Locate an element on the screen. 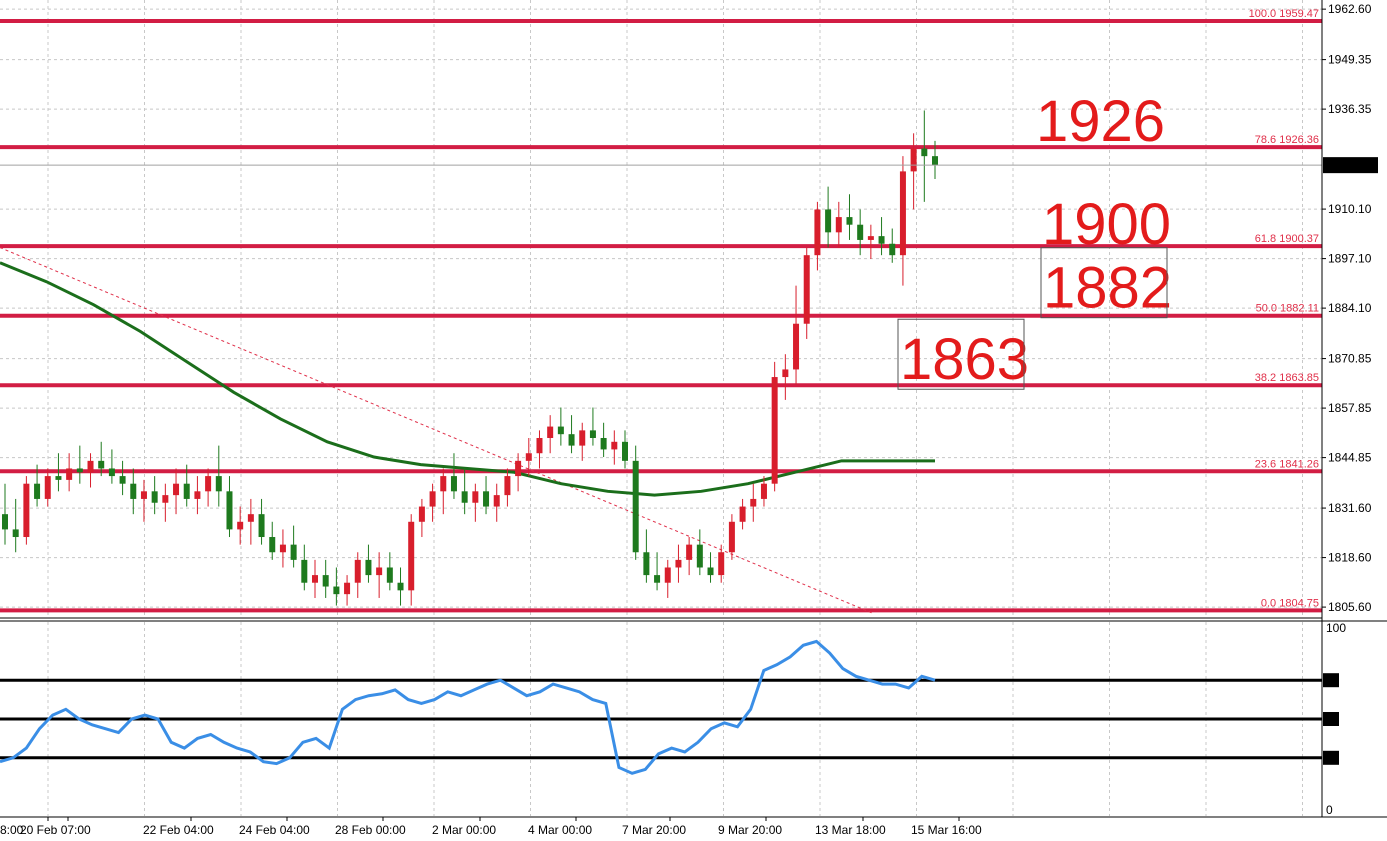 The height and width of the screenshot is (841, 1387). time-label-7: 7 Mar 20:00 is located at coordinates (654, 830).